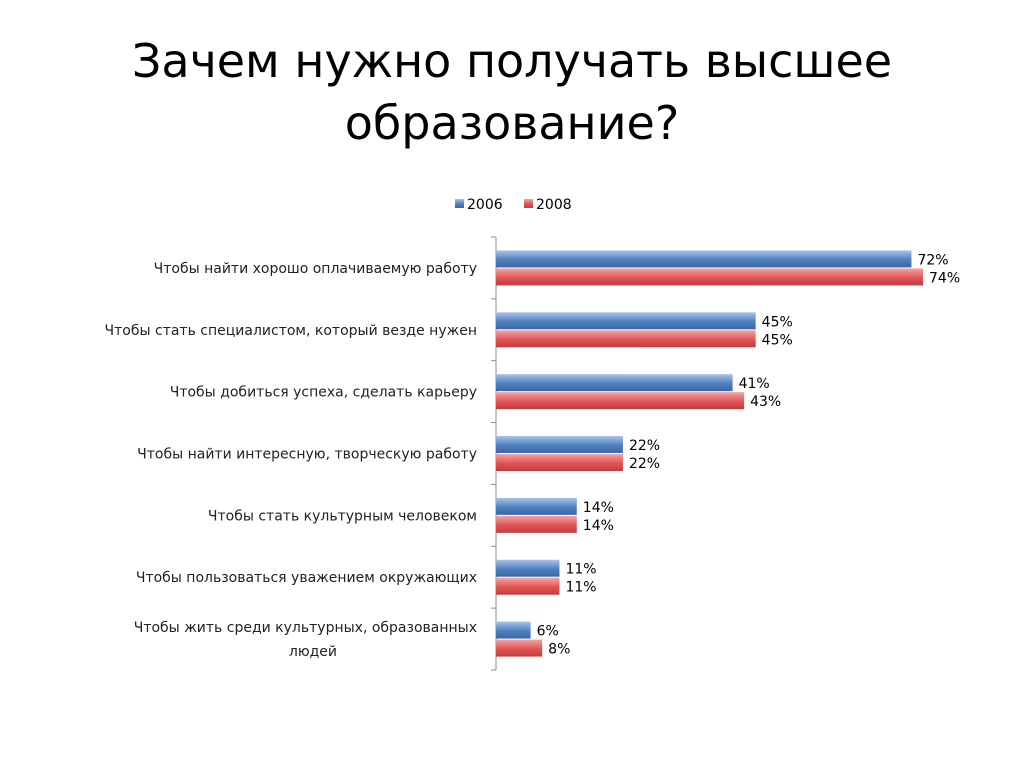  I want to click on data-label-2008-5: 14%, so click(598, 526).